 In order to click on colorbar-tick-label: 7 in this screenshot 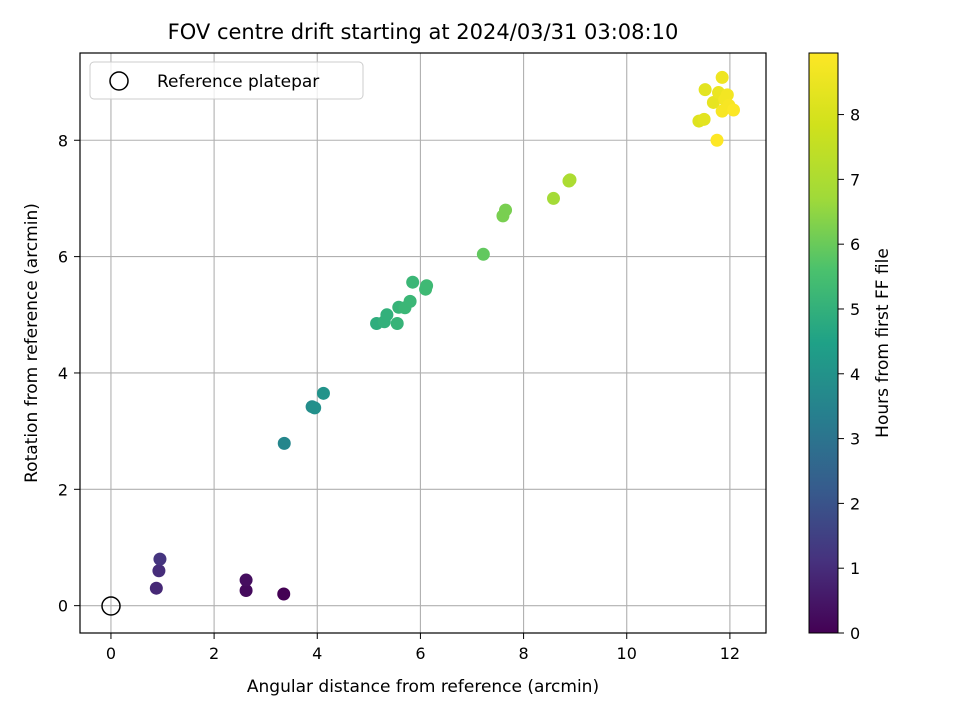, I will do `click(855, 179)`.